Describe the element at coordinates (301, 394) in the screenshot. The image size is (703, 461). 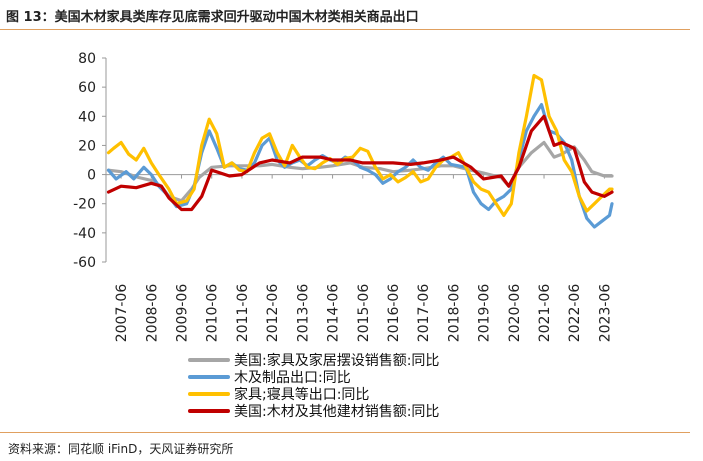
I see `legend-label-3: 家具;寝具等出口:同比` at that location.